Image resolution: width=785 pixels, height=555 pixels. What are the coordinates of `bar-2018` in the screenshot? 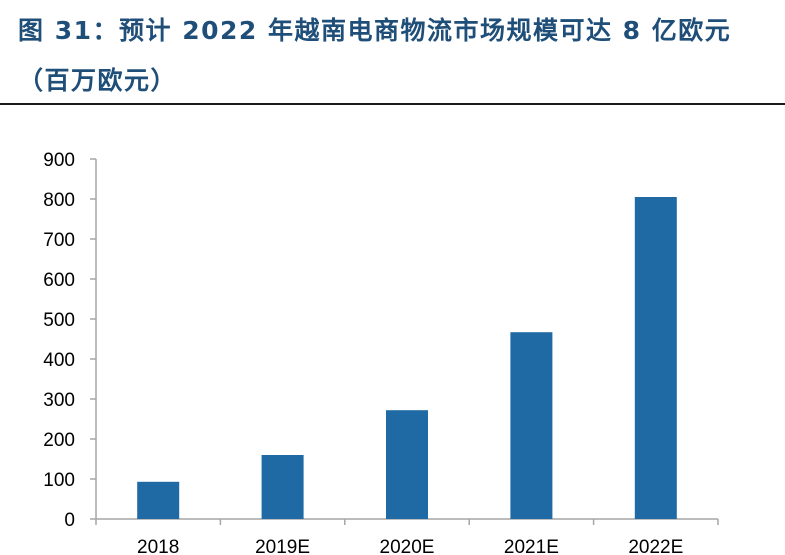 It's located at (158, 500).